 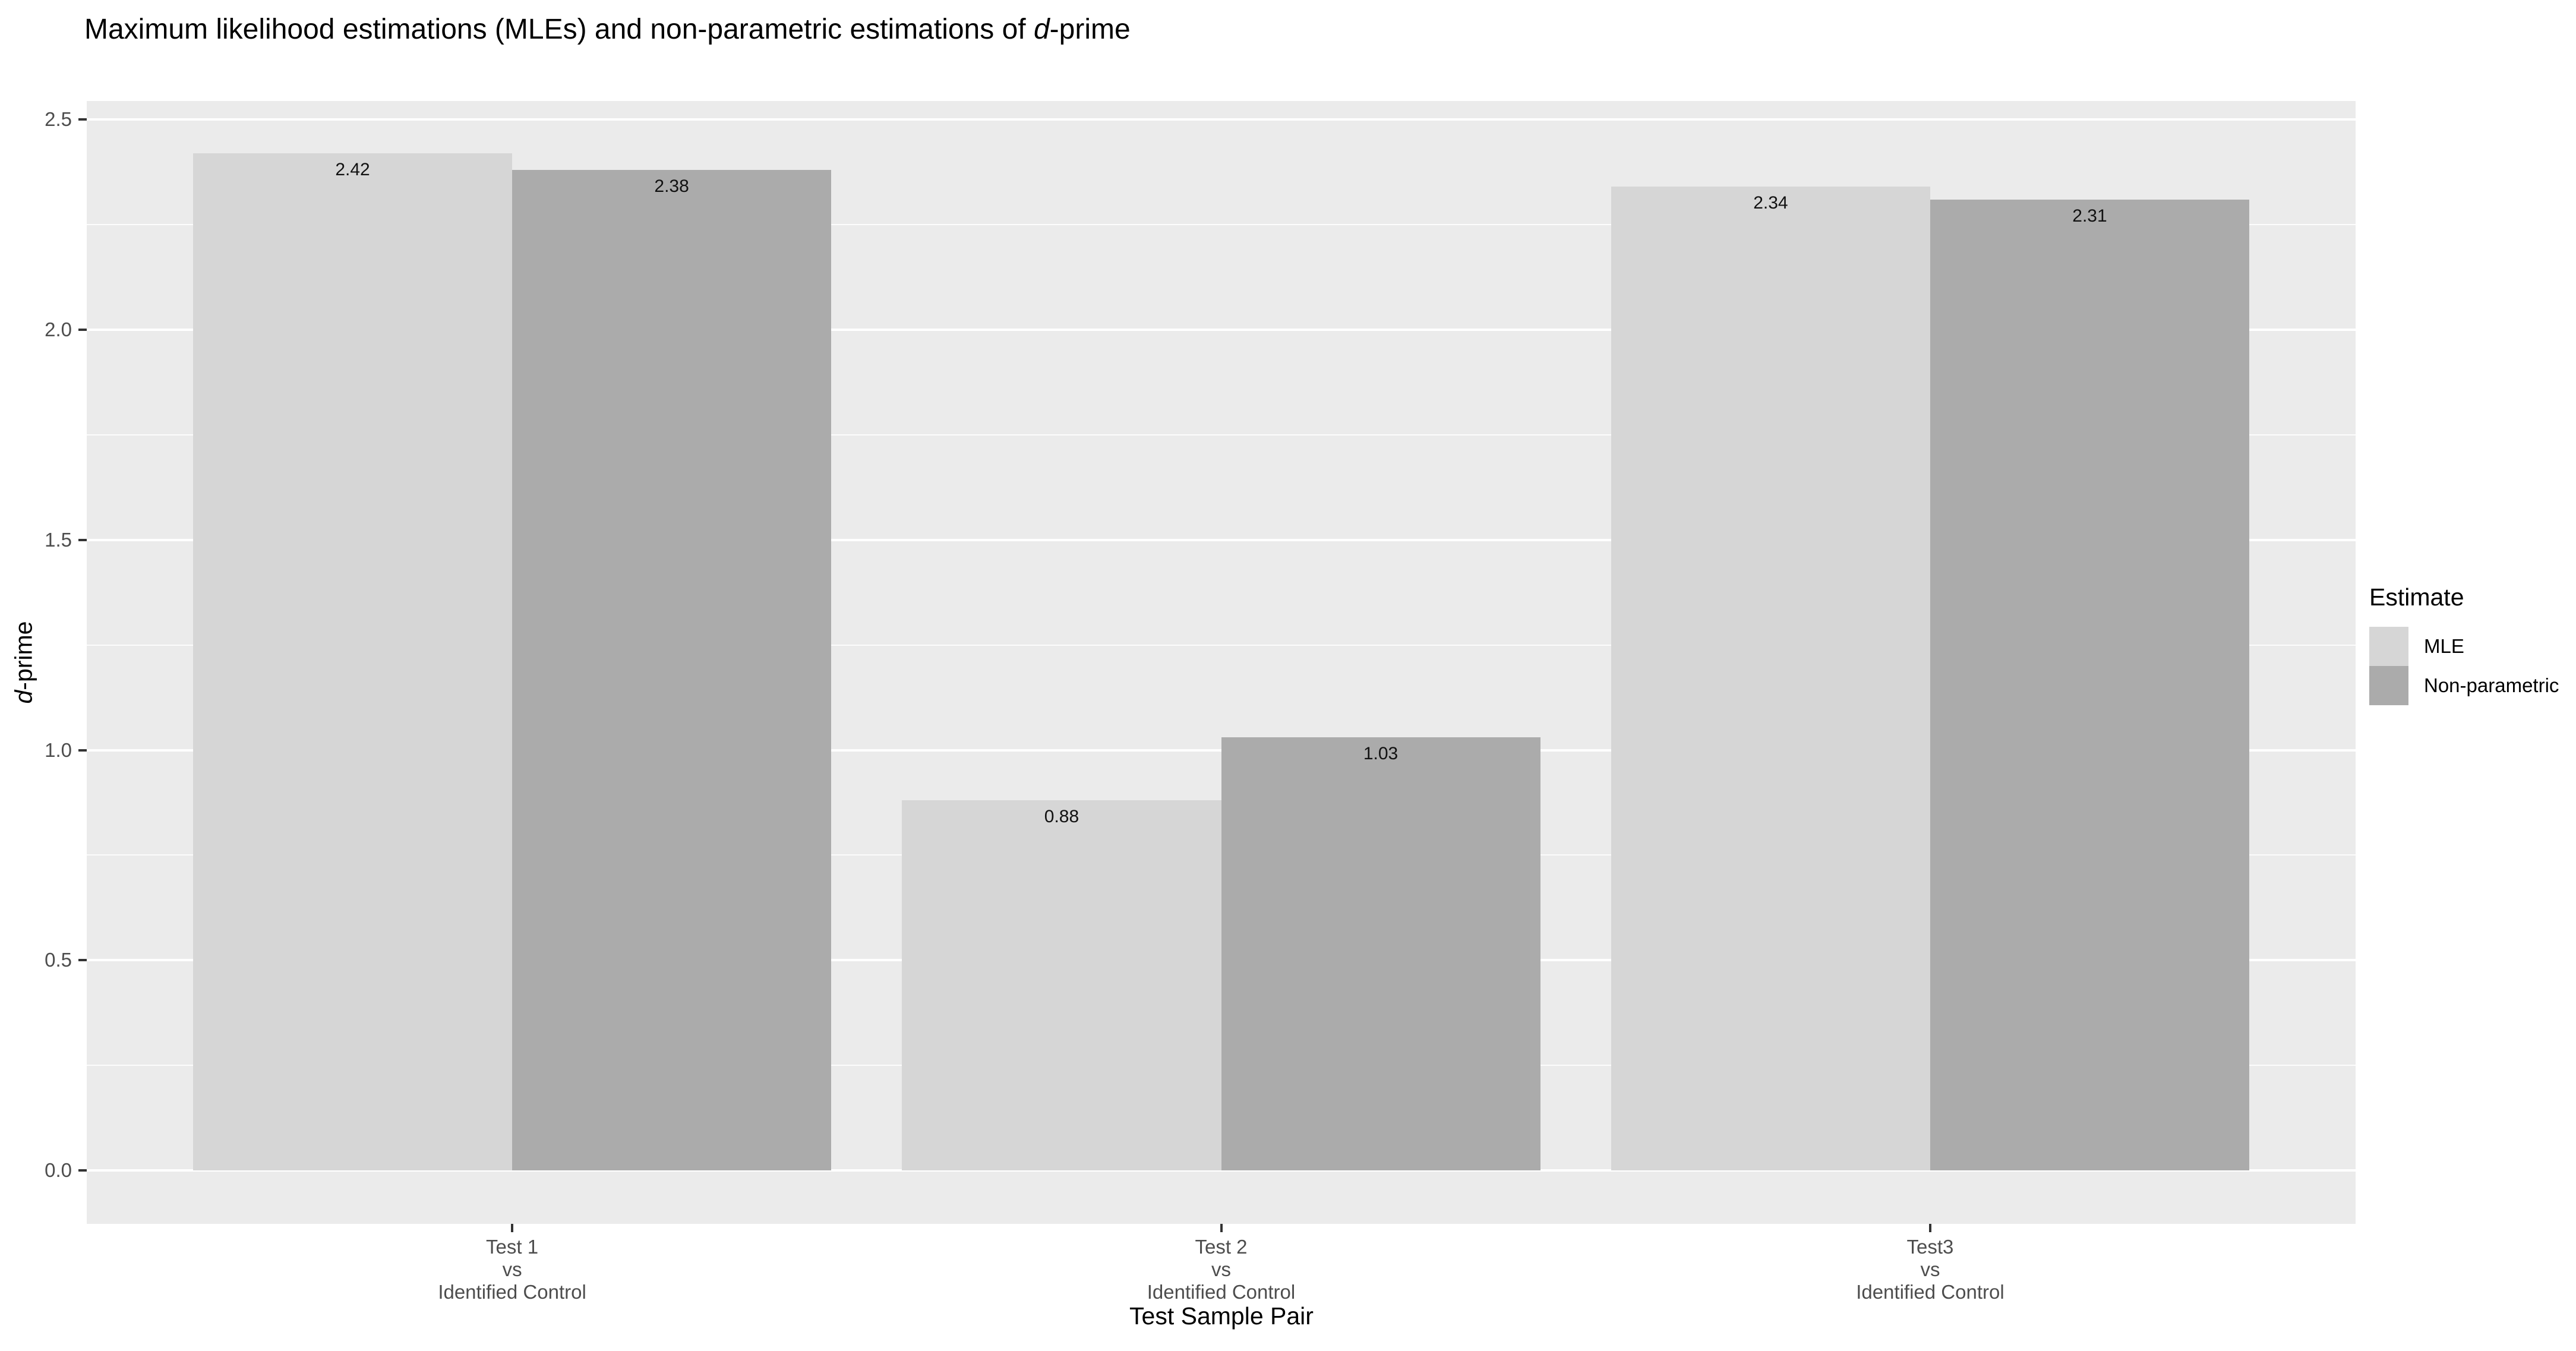 What do you see at coordinates (2416, 597) in the screenshot?
I see `legend-title: Estimate` at bounding box center [2416, 597].